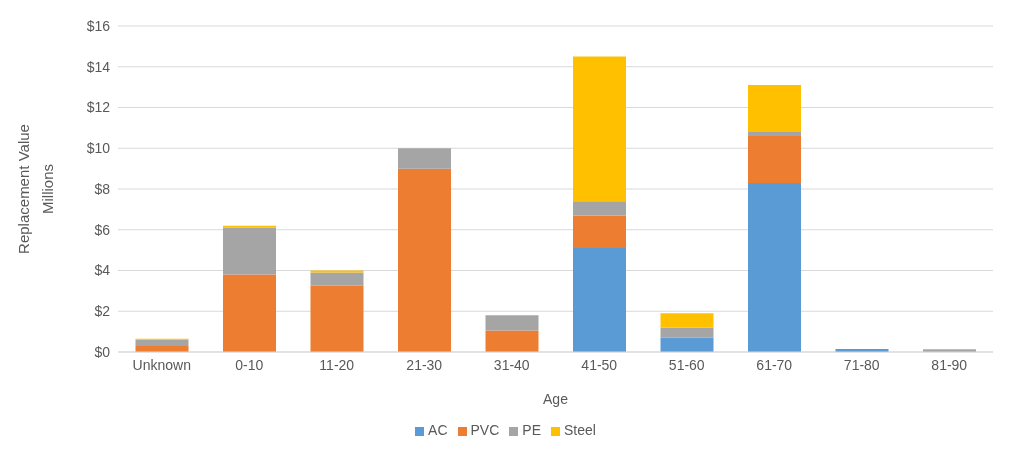 The image size is (1027, 458). I want to click on x-tick-label: Unknown, so click(161, 364).